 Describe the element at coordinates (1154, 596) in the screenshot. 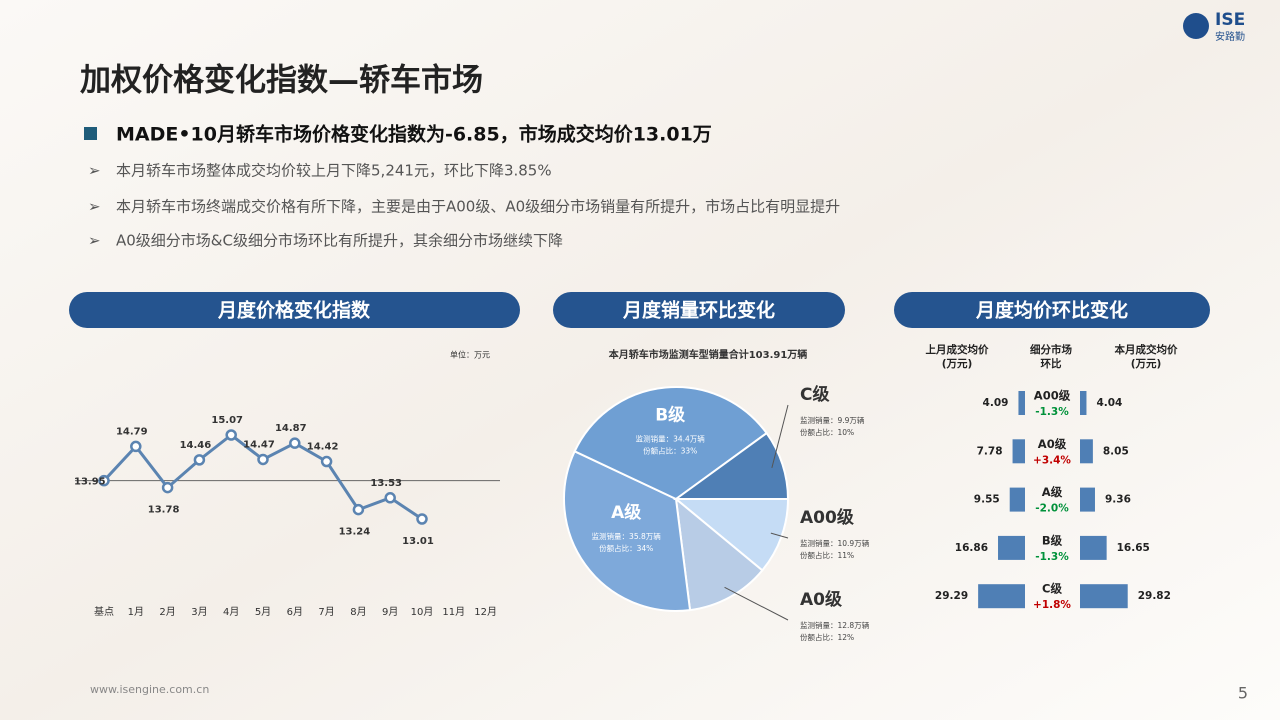

I see `current-label: 29.82` at that location.